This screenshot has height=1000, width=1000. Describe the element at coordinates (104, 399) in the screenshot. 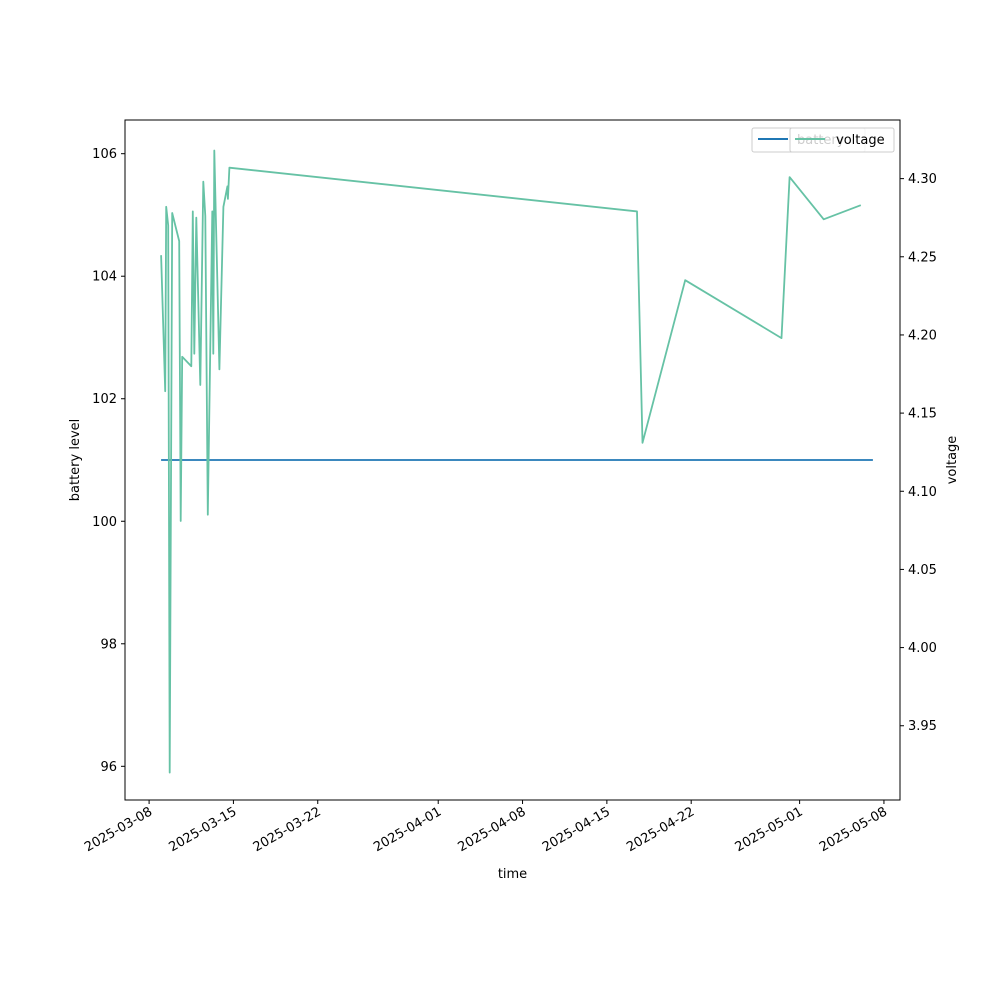

I see `y-left-tick-label: 102` at that location.